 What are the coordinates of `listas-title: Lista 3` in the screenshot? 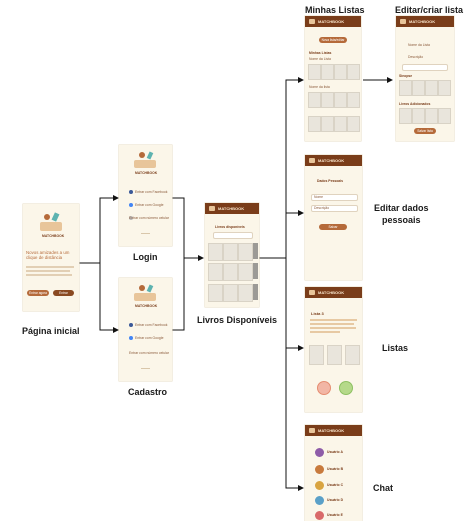 It's located at (317, 313).